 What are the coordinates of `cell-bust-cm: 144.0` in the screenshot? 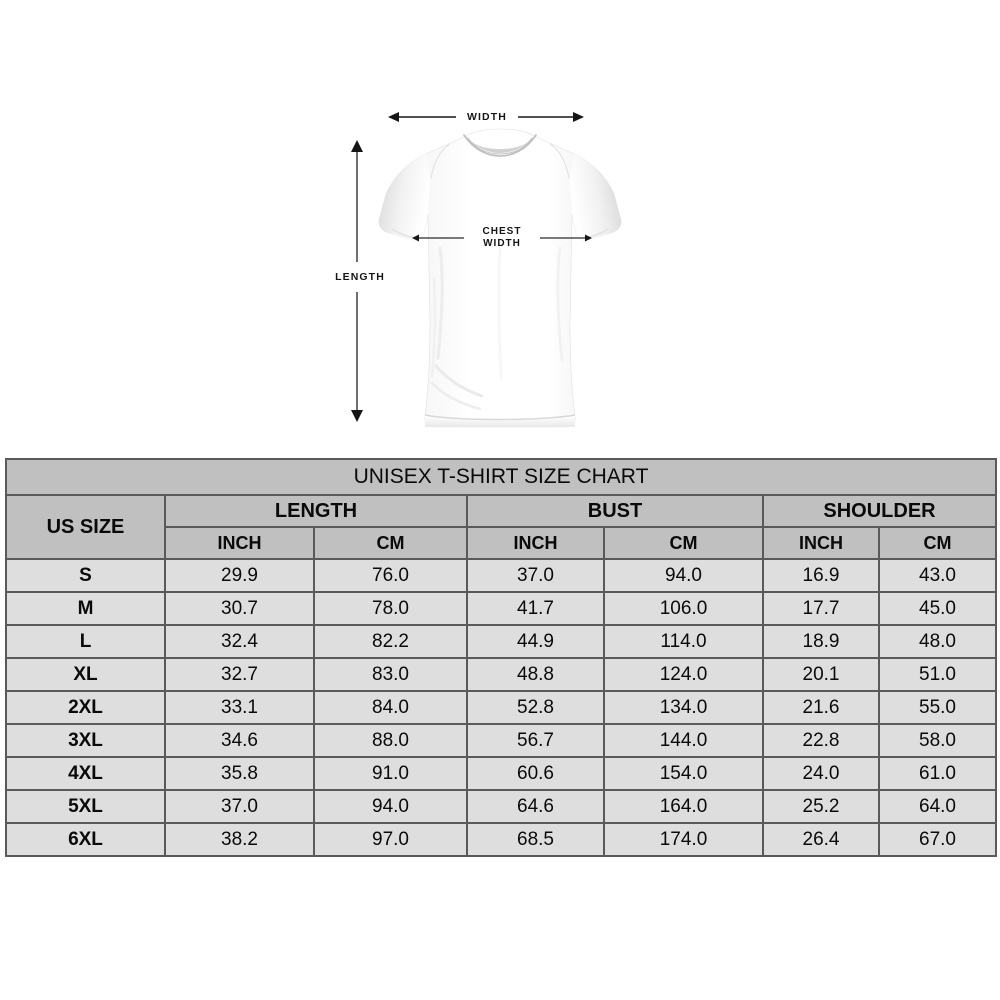 It's located at (683, 740).